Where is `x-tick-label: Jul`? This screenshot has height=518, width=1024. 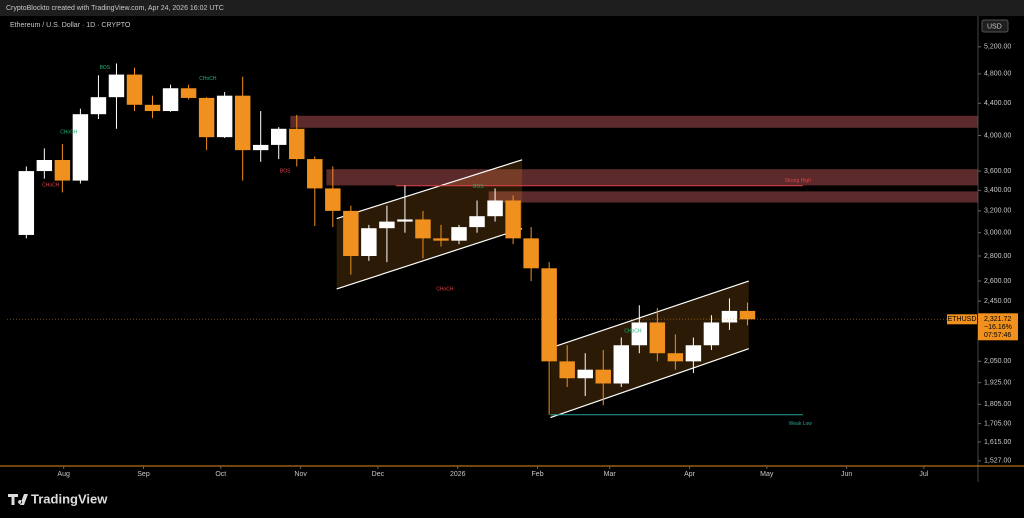 x-tick-label: Jul is located at coordinates (923, 474).